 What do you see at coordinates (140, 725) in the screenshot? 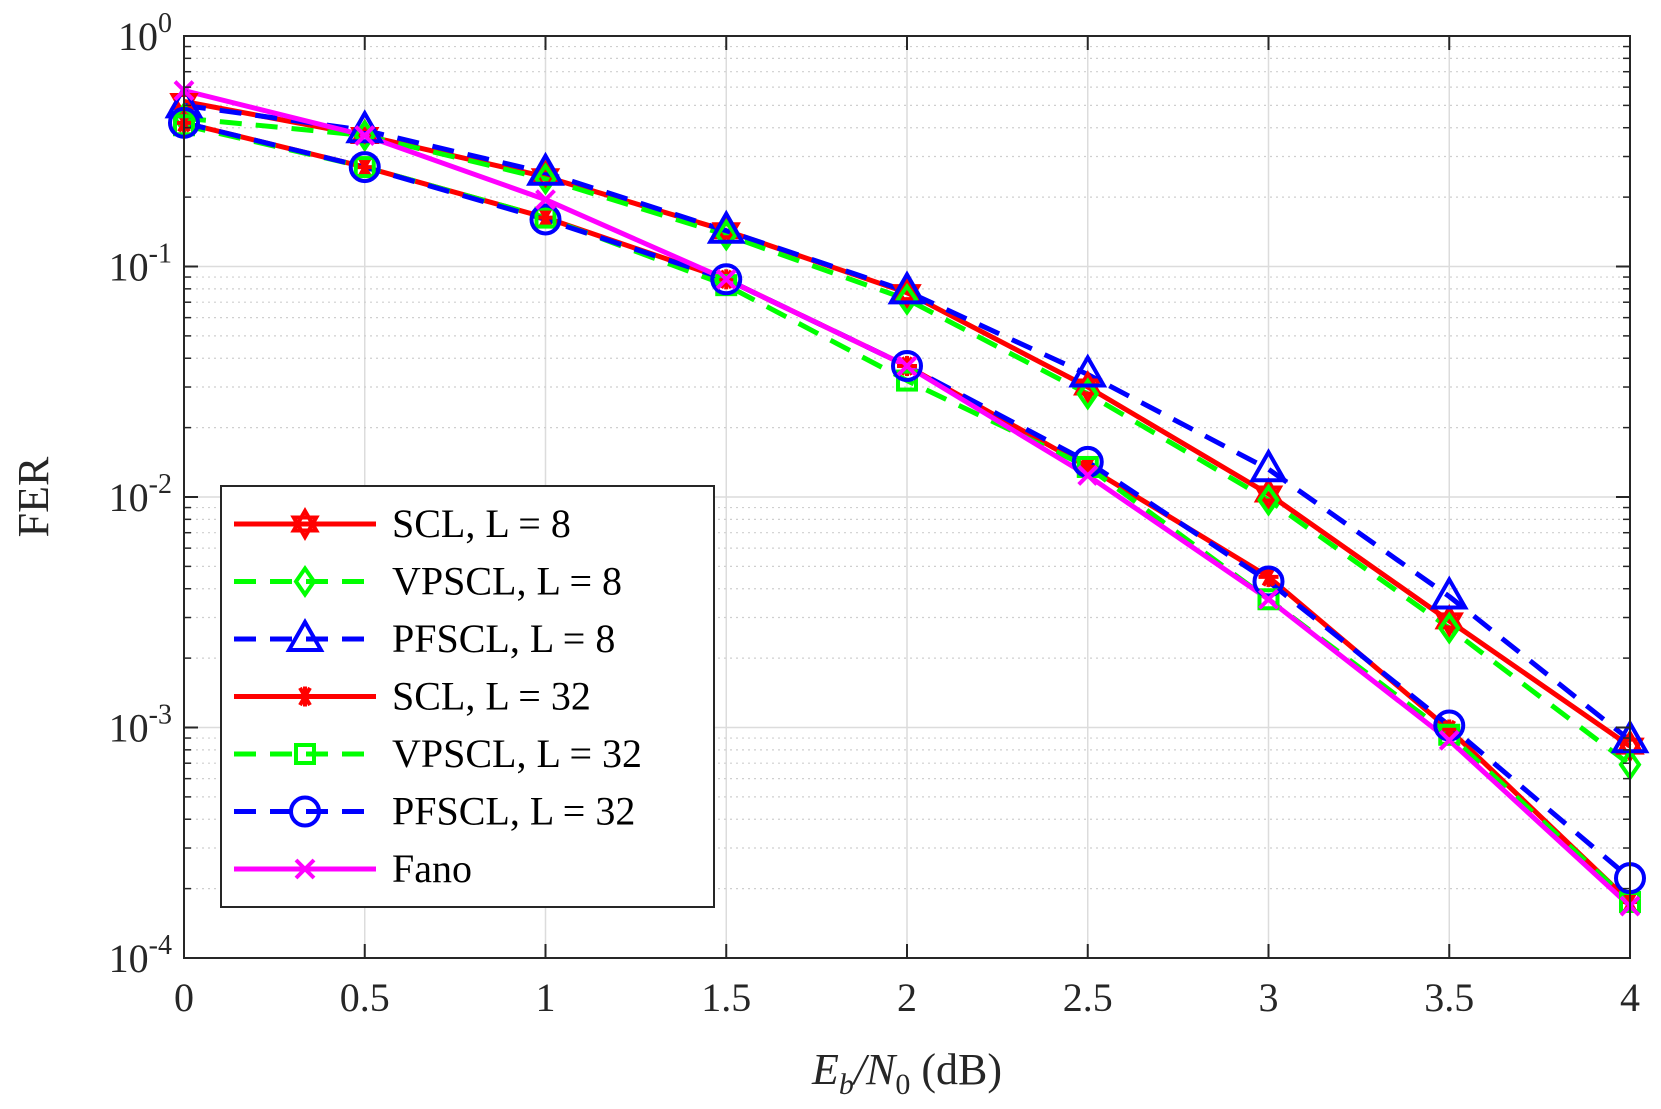
I see `y-tick-label: 10⁻³` at bounding box center [140, 725].